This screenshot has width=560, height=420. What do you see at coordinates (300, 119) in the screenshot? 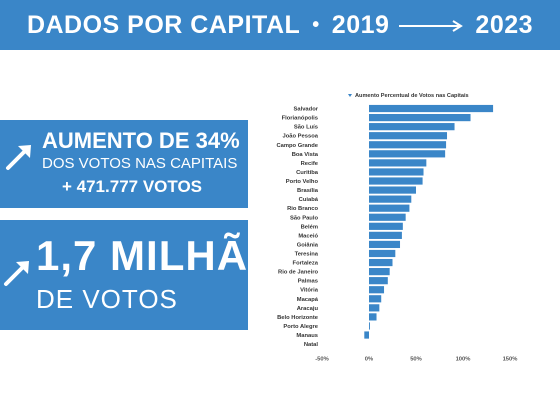
I see `category-label: Florianópolis` at bounding box center [300, 119].